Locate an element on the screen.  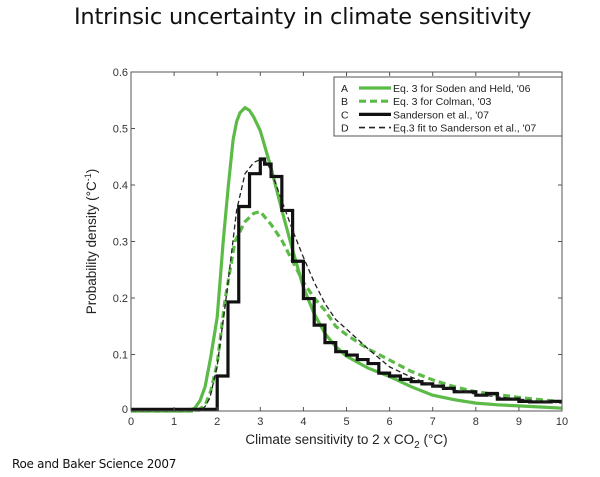
x-tick-label: 1 is located at coordinates (174, 422).